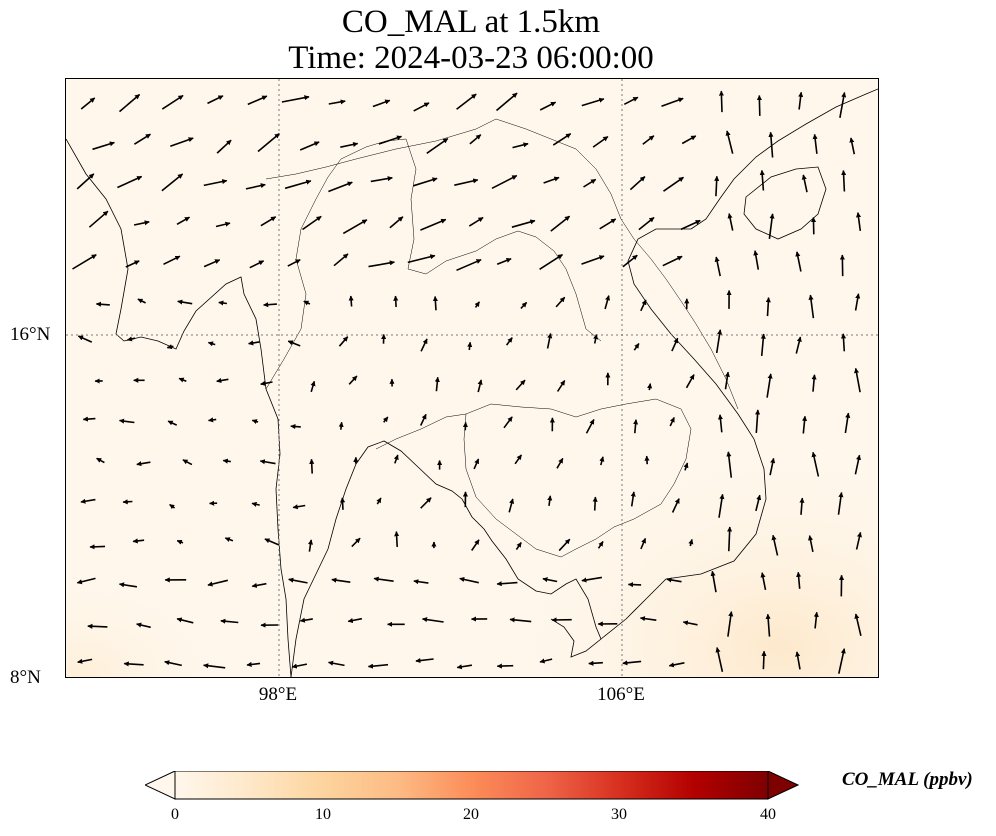  I want to click on lat-label-8n: 8°N, so click(25, 677).